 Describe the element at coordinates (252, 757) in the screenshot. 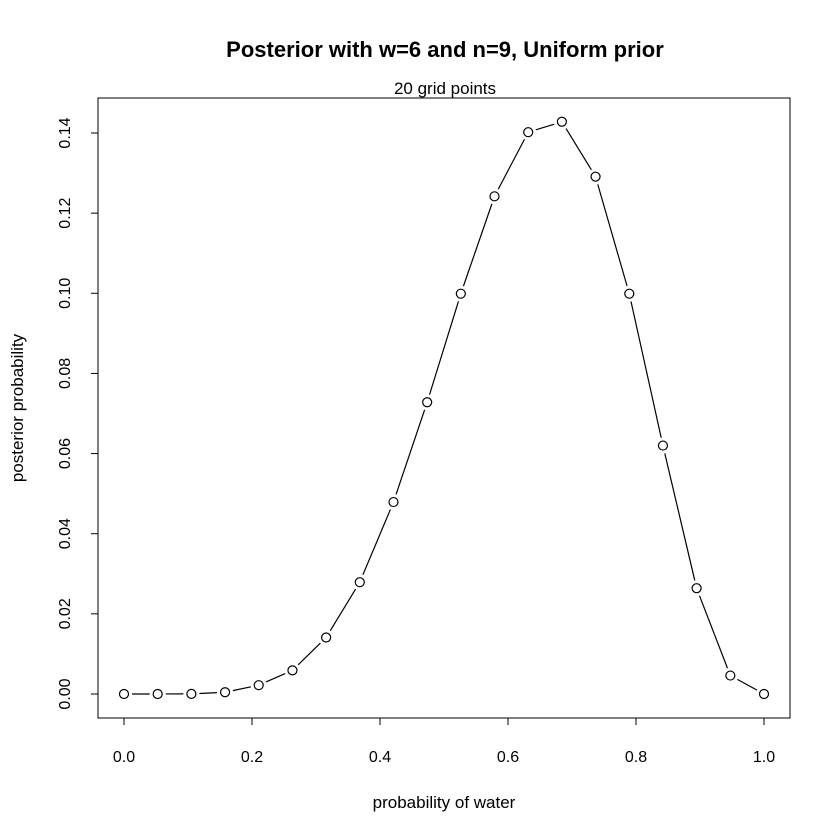

I see `x-tick-label: 0.2` at that location.